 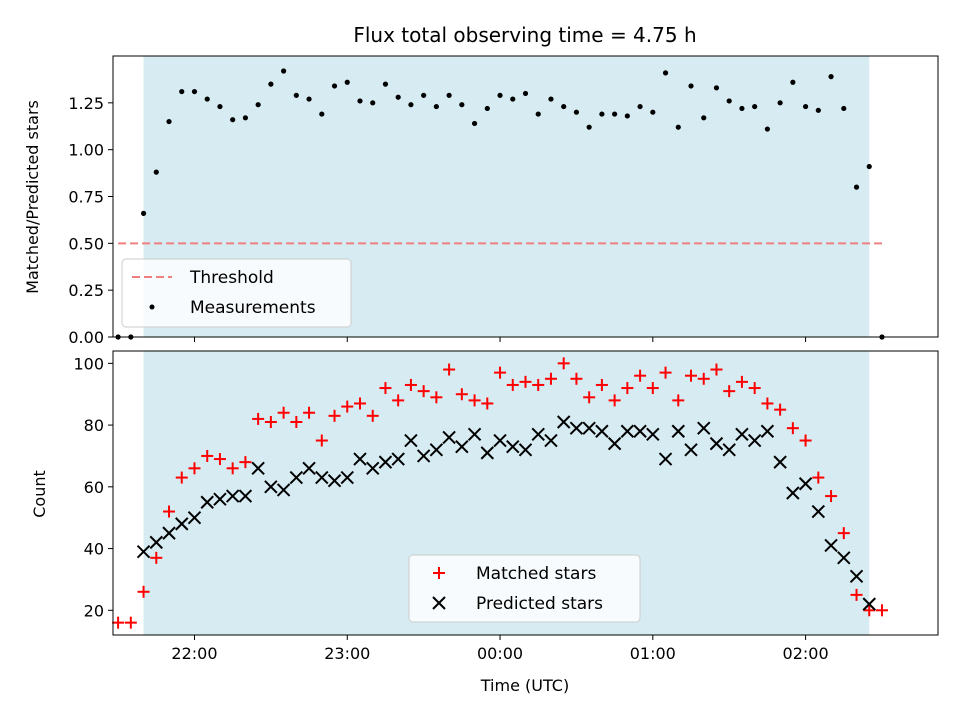 What do you see at coordinates (39, 494) in the screenshot?
I see `count-y-axis-label: Count` at bounding box center [39, 494].